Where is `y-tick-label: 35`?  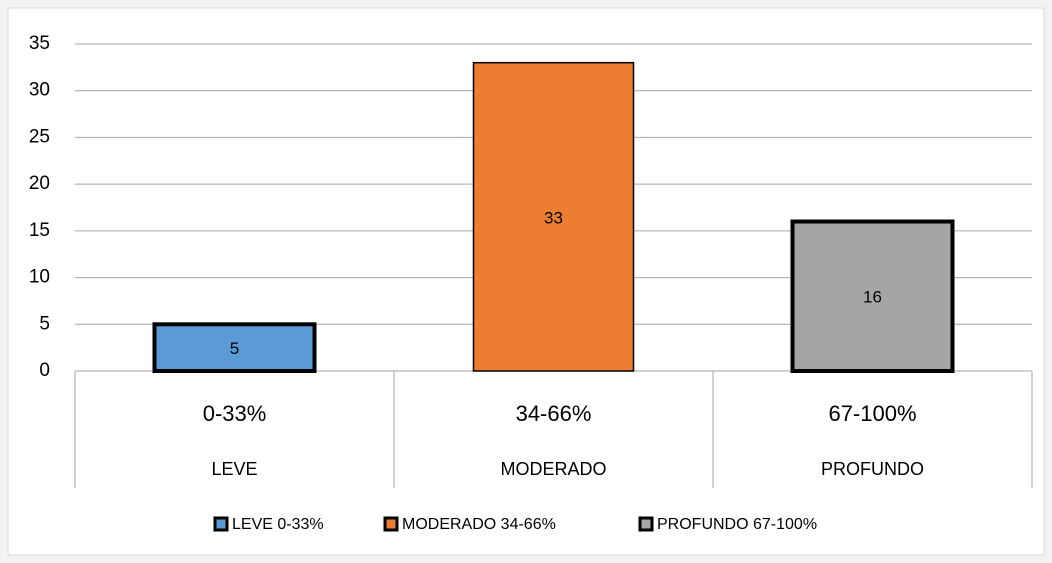 y-tick-label: 35 is located at coordinates (39, 43).